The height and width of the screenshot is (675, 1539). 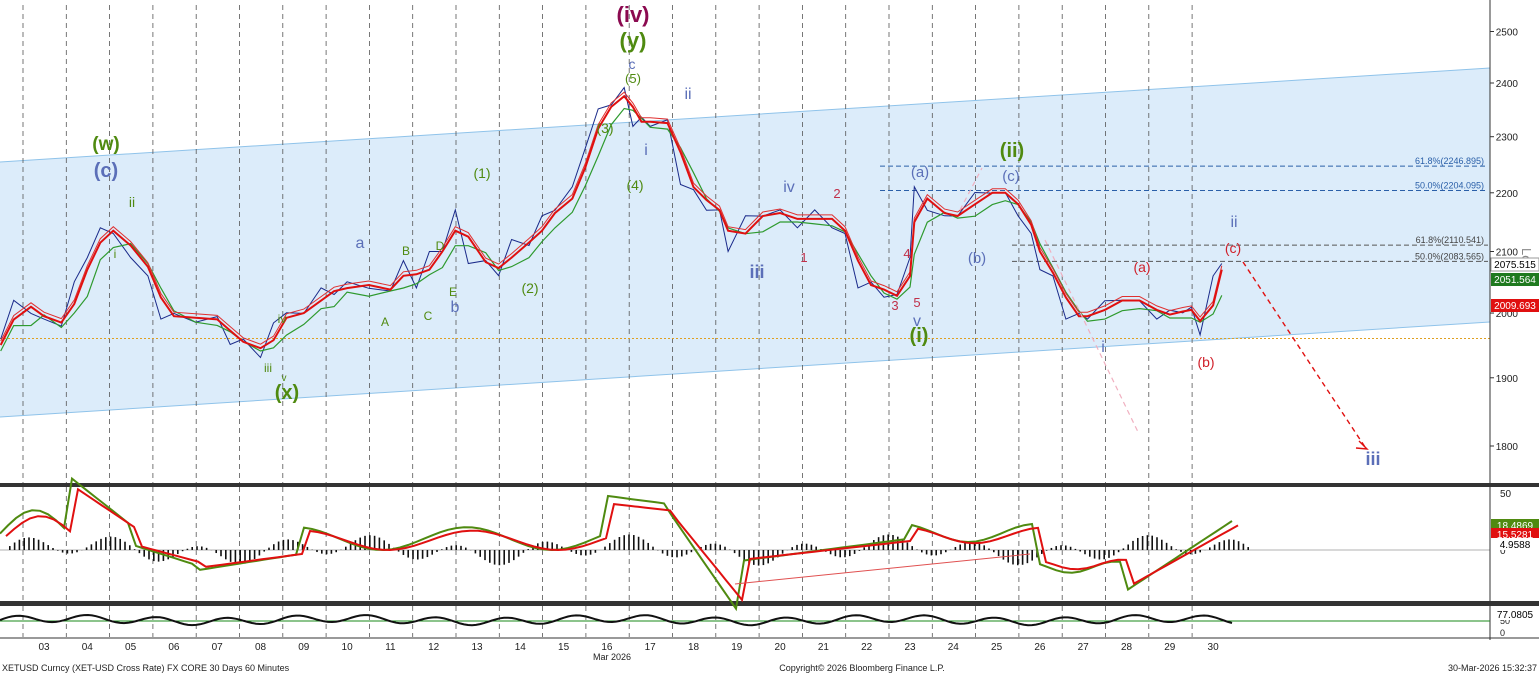 I want to click on wave-label: (y), so click(x=633, y=40).